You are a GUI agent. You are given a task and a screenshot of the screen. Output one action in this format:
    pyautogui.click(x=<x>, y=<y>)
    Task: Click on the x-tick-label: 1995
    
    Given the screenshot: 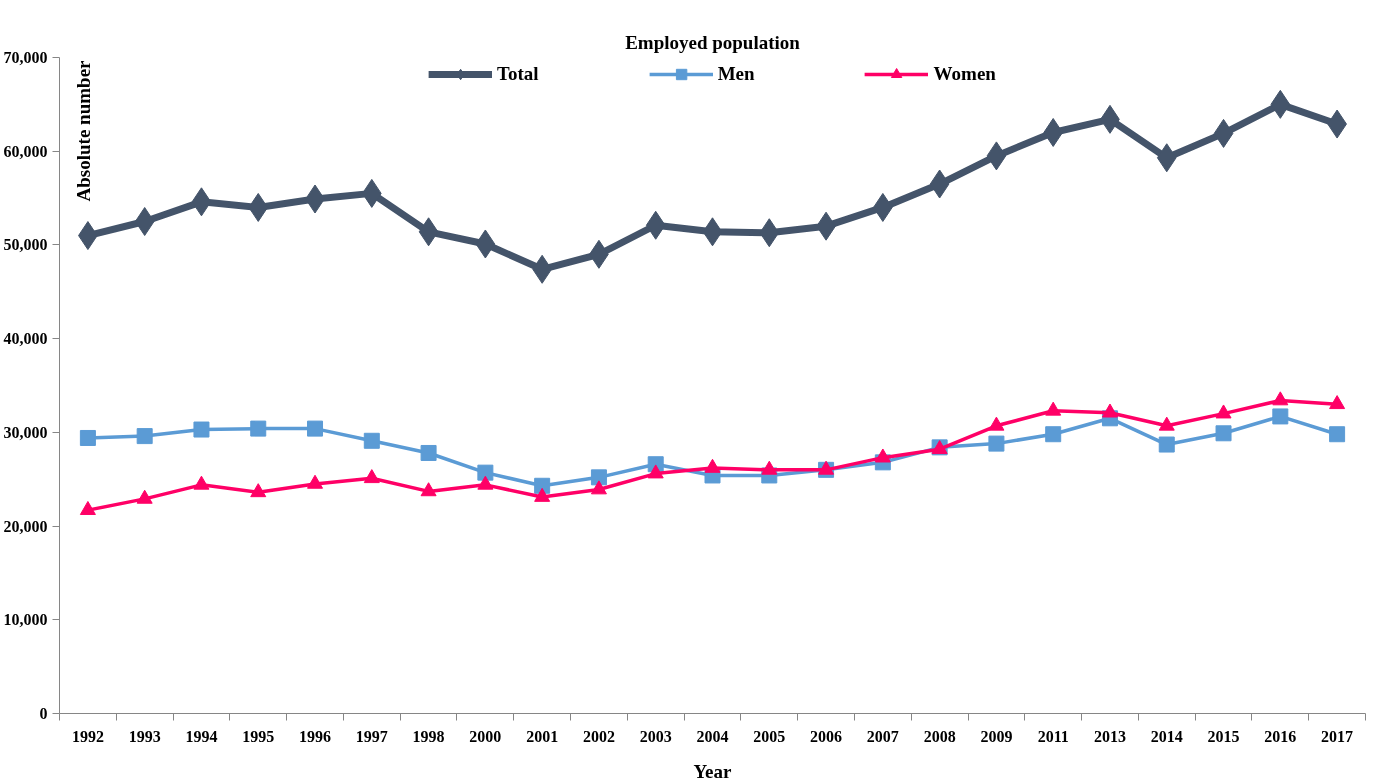 What is the action you would take?
    pyautogui.click(x=258, y=736)
    